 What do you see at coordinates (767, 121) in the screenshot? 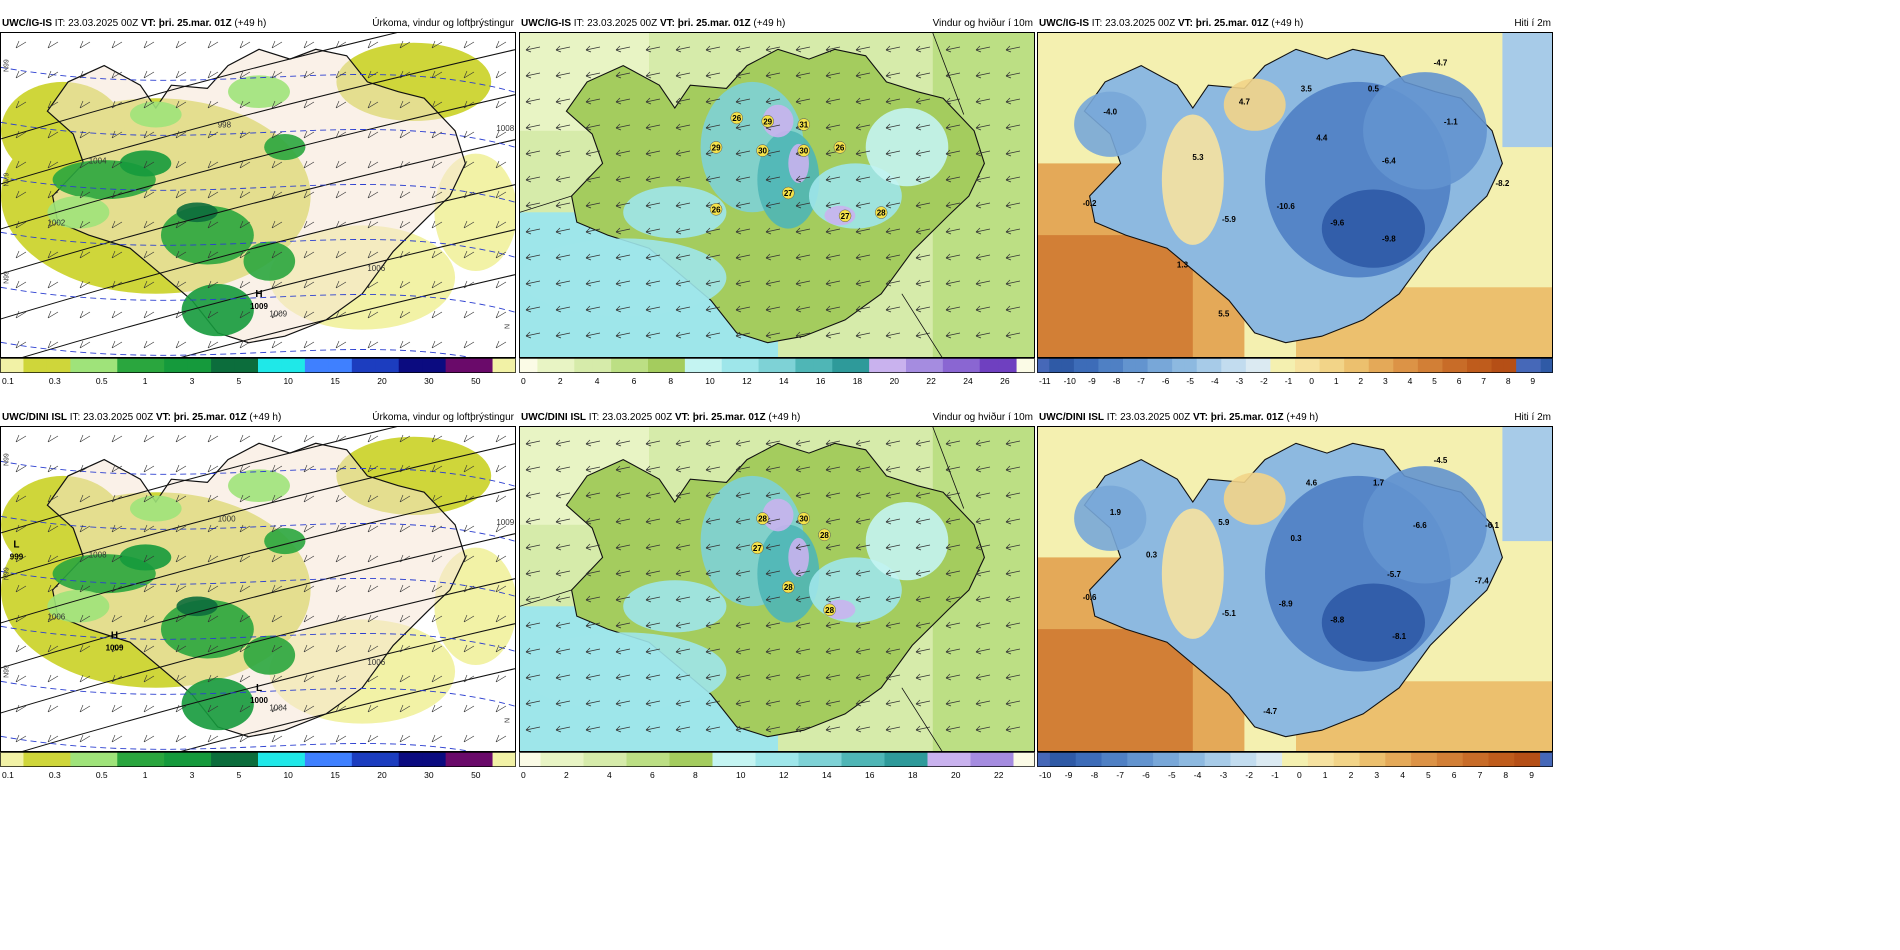
I see `gust-max-label: 29` at bounding box center [767, 121].